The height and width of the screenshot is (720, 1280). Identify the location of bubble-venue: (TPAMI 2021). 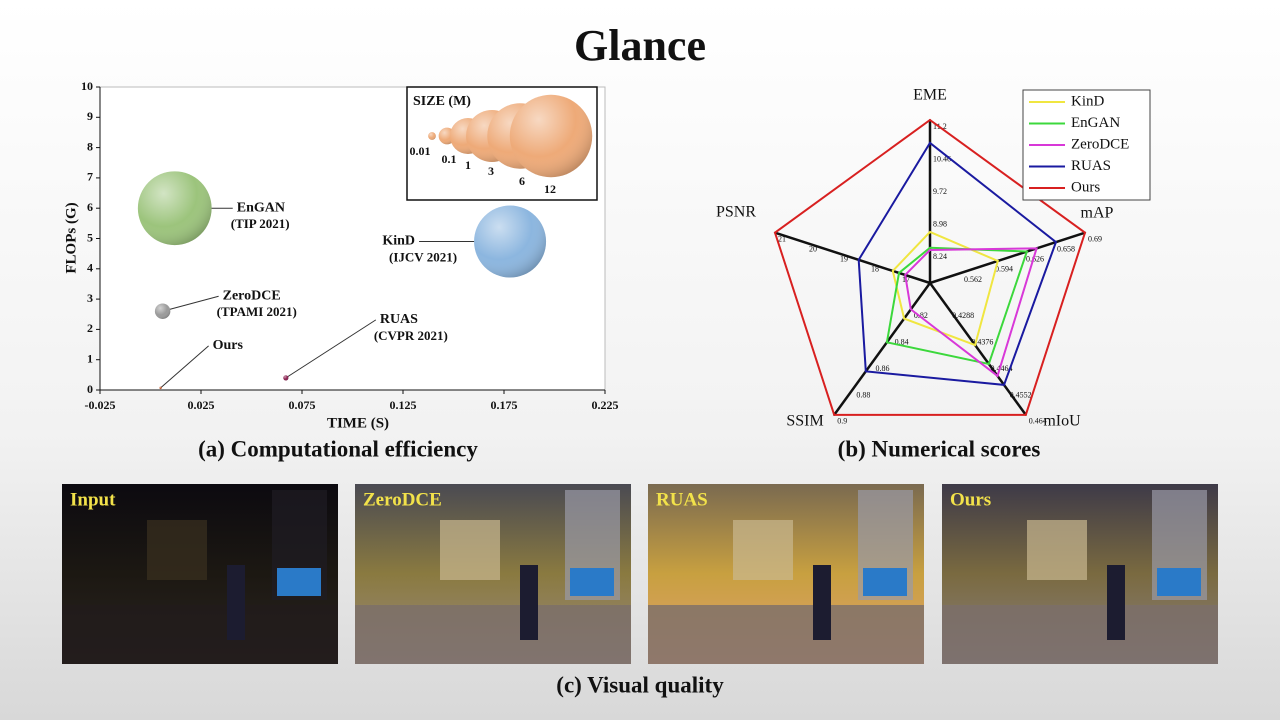
(257, 311).